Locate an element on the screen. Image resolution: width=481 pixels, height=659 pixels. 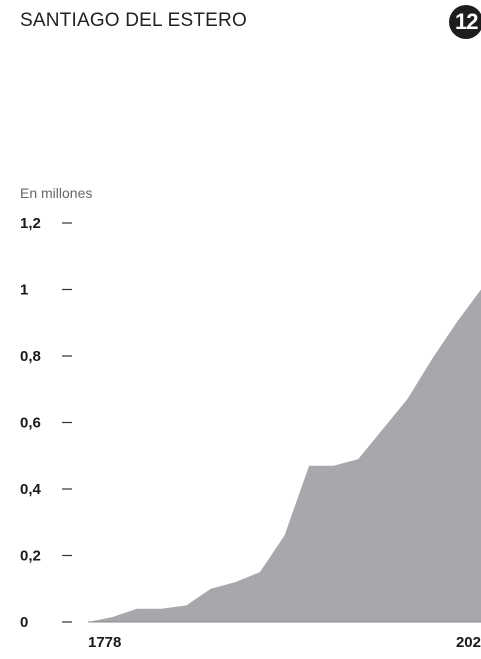
y-tick-label: 0,4 is located at coordinates (31, 489).